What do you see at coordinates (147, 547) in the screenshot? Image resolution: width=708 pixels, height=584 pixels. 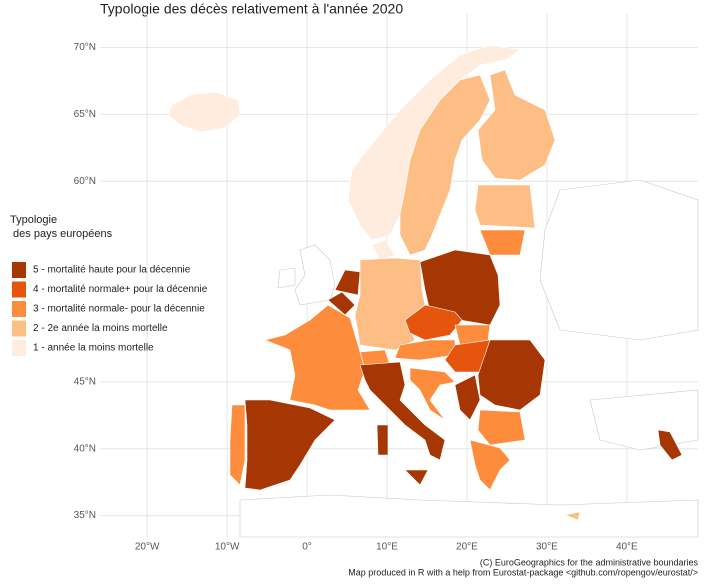 I see `x-tick-label: 20°W` at bounding box center [147, 547].